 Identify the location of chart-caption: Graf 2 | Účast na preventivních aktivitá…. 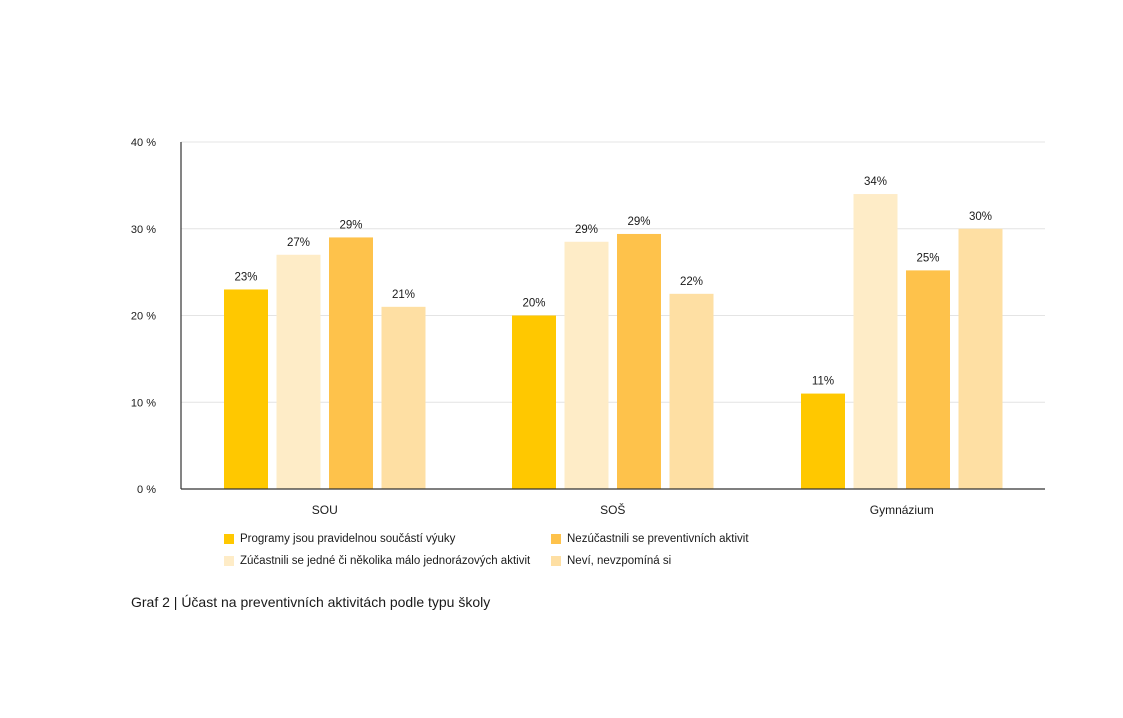
(311, 602).